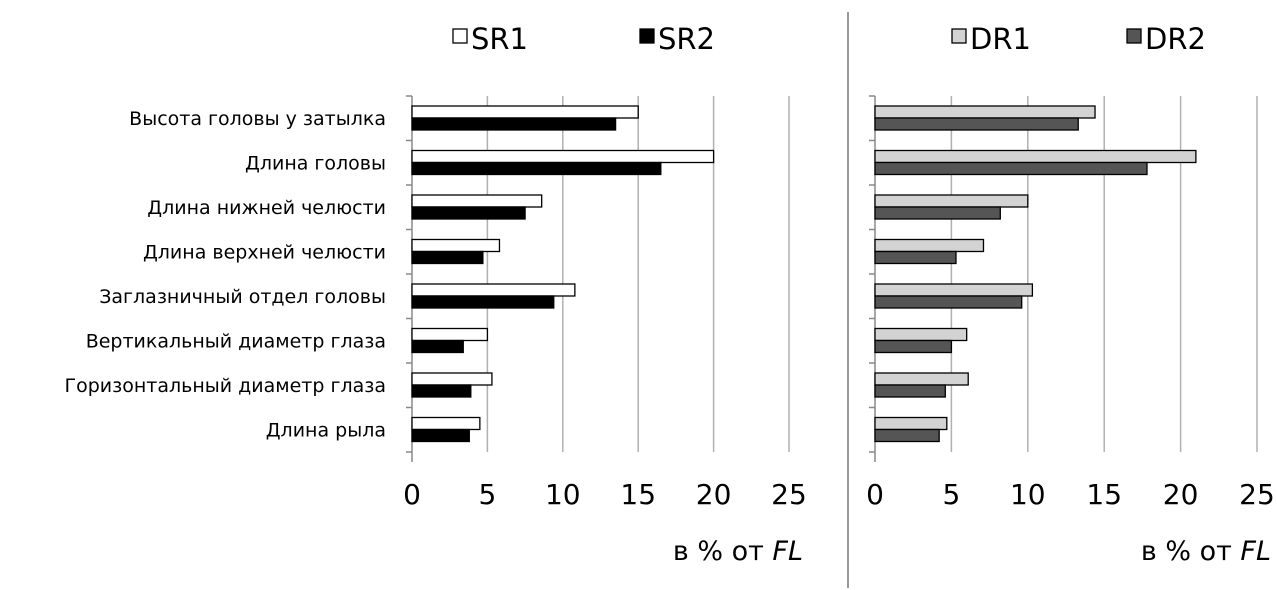 This screenshot has width=1277, height=590. I want to click on legend-label: DR1, so click(1000, 39).